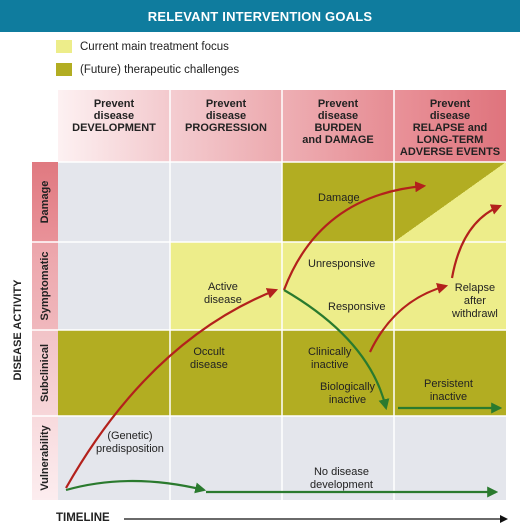 The height and width of the screenshot is (526, 520). What do you see at coordinates (130, 449) in the screenshot?
I see `label-line: predisposition` at bounding box center [130, 449].